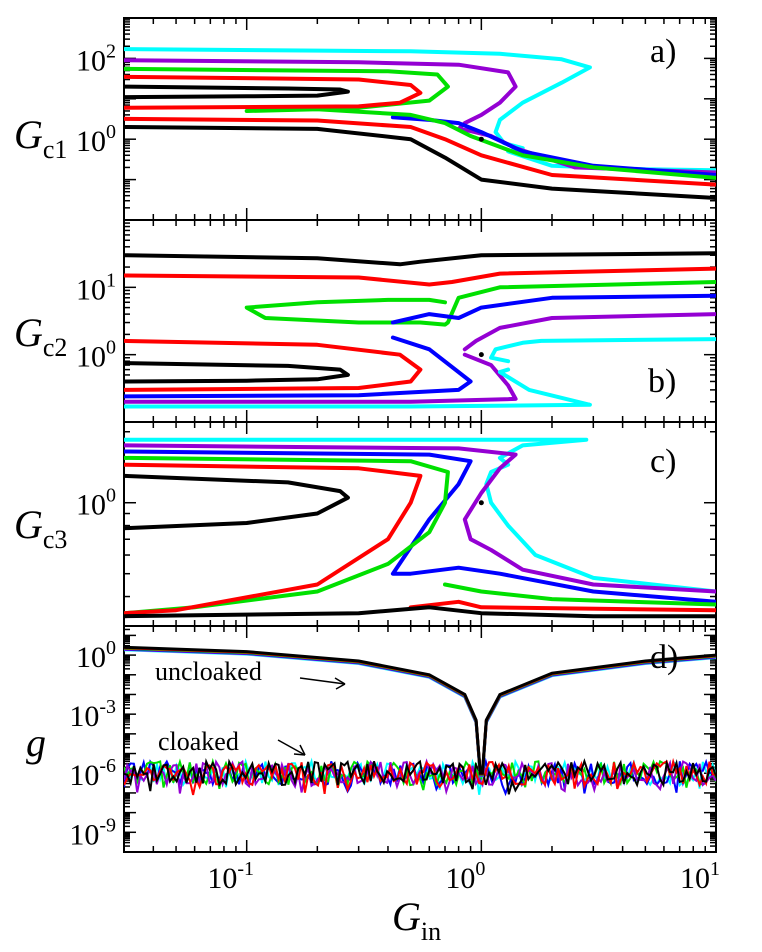 This screenshot has height=952, width=762. Describe the element at coordinates (92, 714) in the screenshot. I see `y-tick-label: 10⁻³` at that location.